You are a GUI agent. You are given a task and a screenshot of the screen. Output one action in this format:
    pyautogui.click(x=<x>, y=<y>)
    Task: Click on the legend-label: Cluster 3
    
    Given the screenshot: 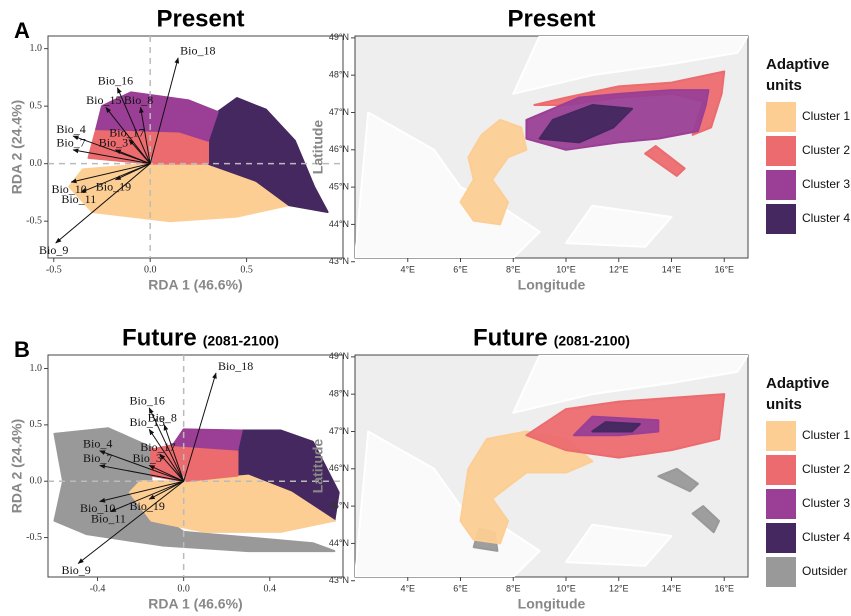 What is the action you would take?
    pyautogui.click(x=826, y=503)
    